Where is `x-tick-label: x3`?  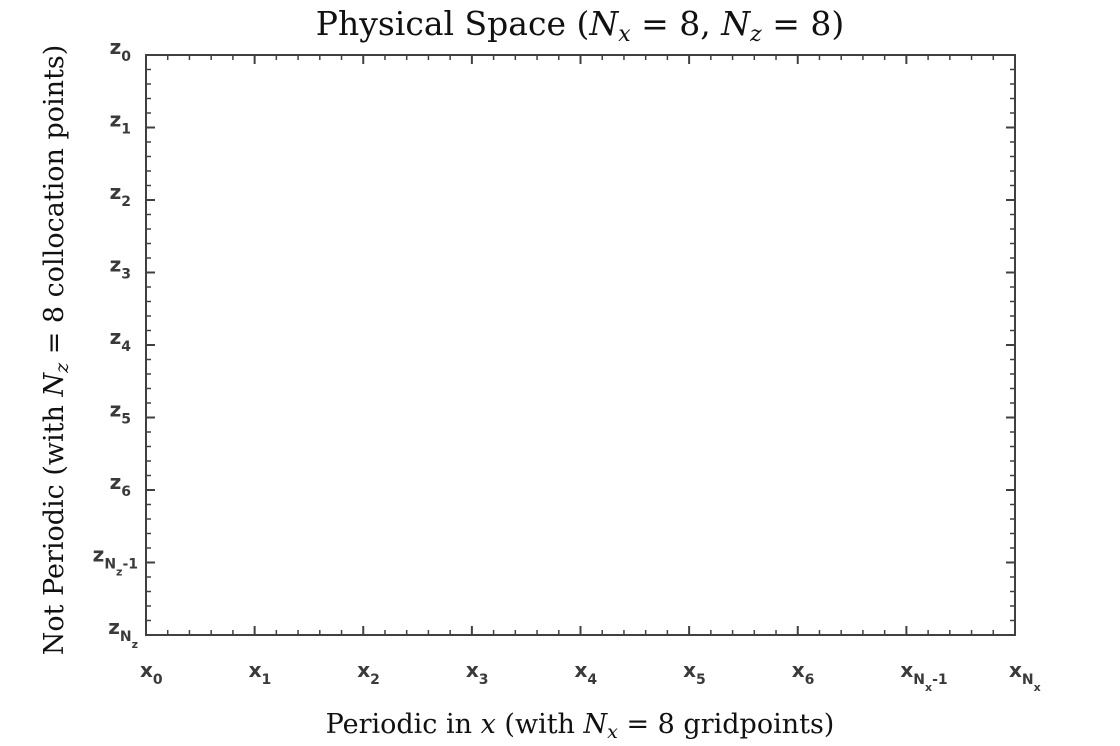
x-tick-label: x3 is located at coordinates (477, 673).